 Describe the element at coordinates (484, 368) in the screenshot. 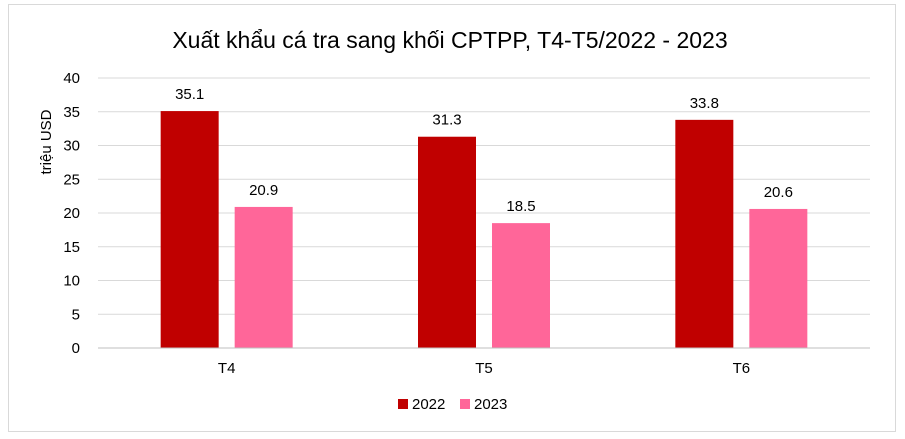

I see `x-tick-label: T5` at that location.